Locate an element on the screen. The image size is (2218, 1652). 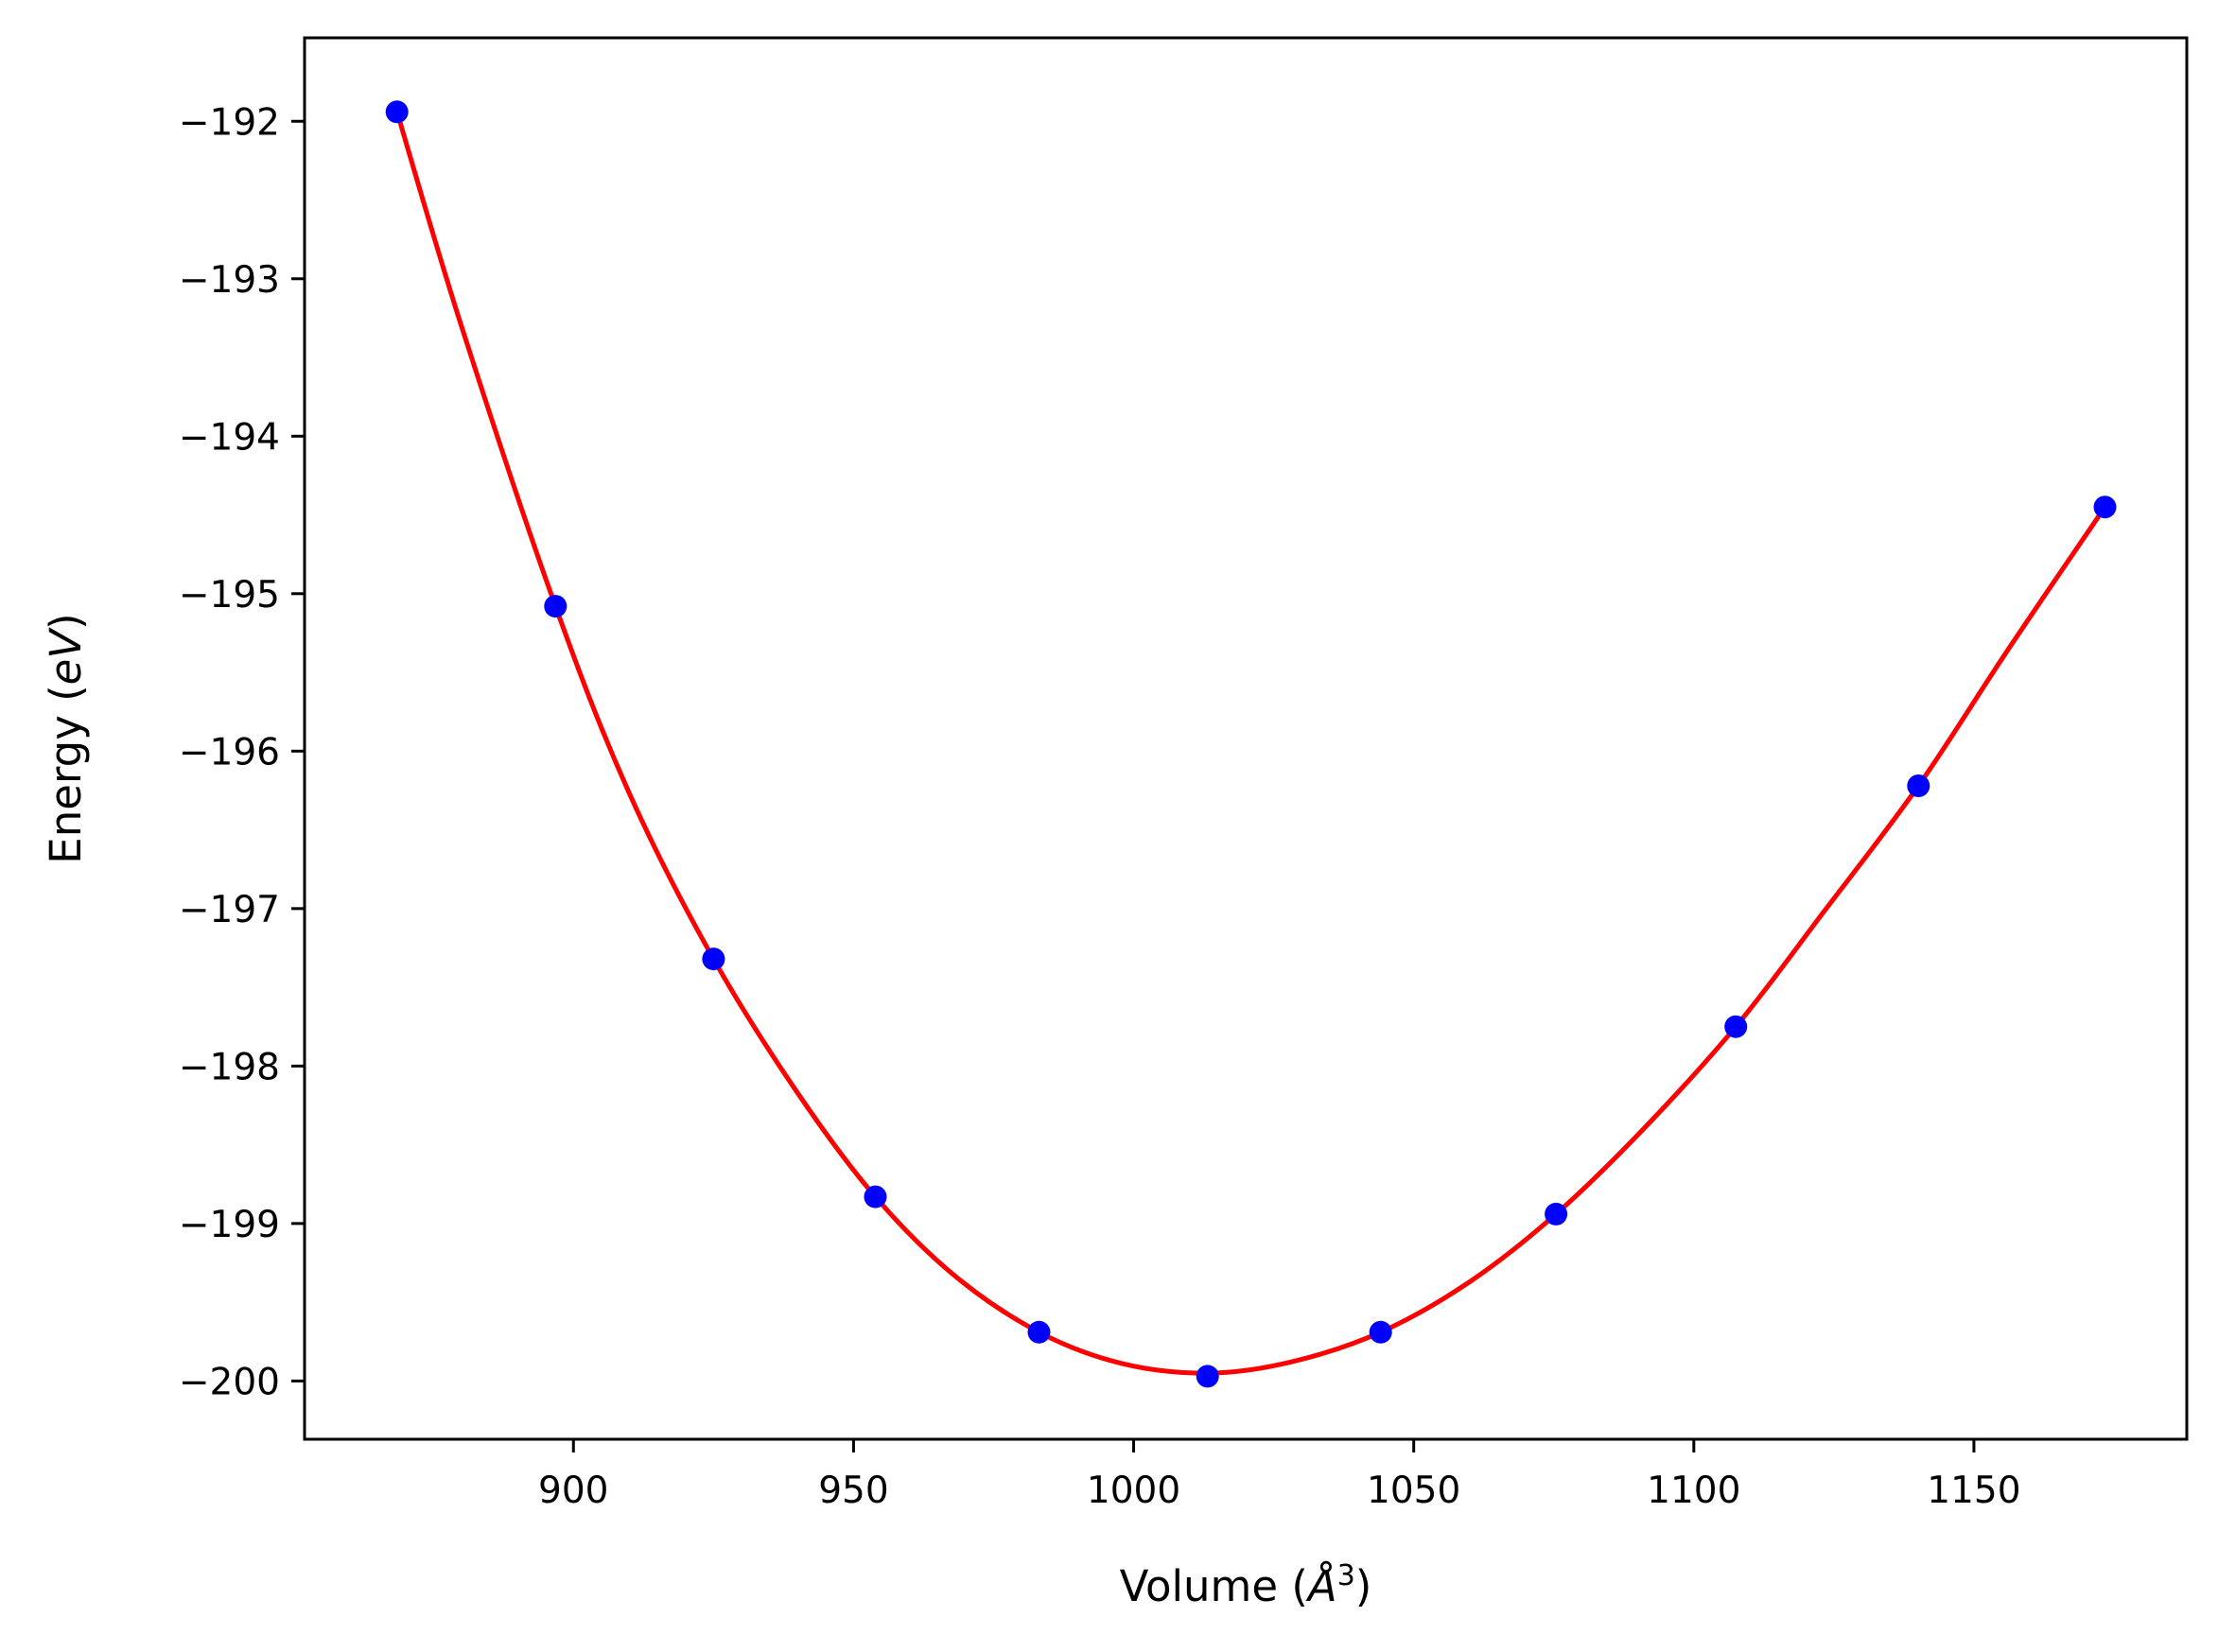
x-tick-label: 950 is located at coordinates (853, 1491).